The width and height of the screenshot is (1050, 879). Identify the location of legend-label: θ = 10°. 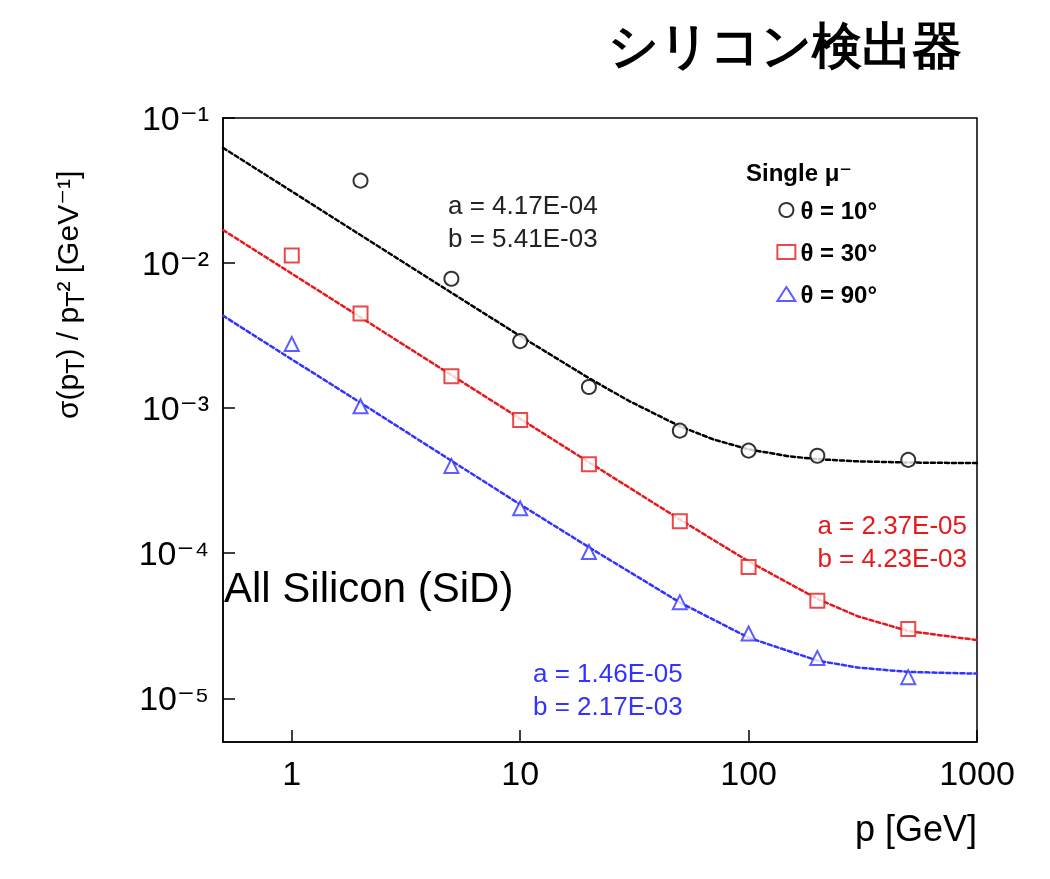
(839, 210).